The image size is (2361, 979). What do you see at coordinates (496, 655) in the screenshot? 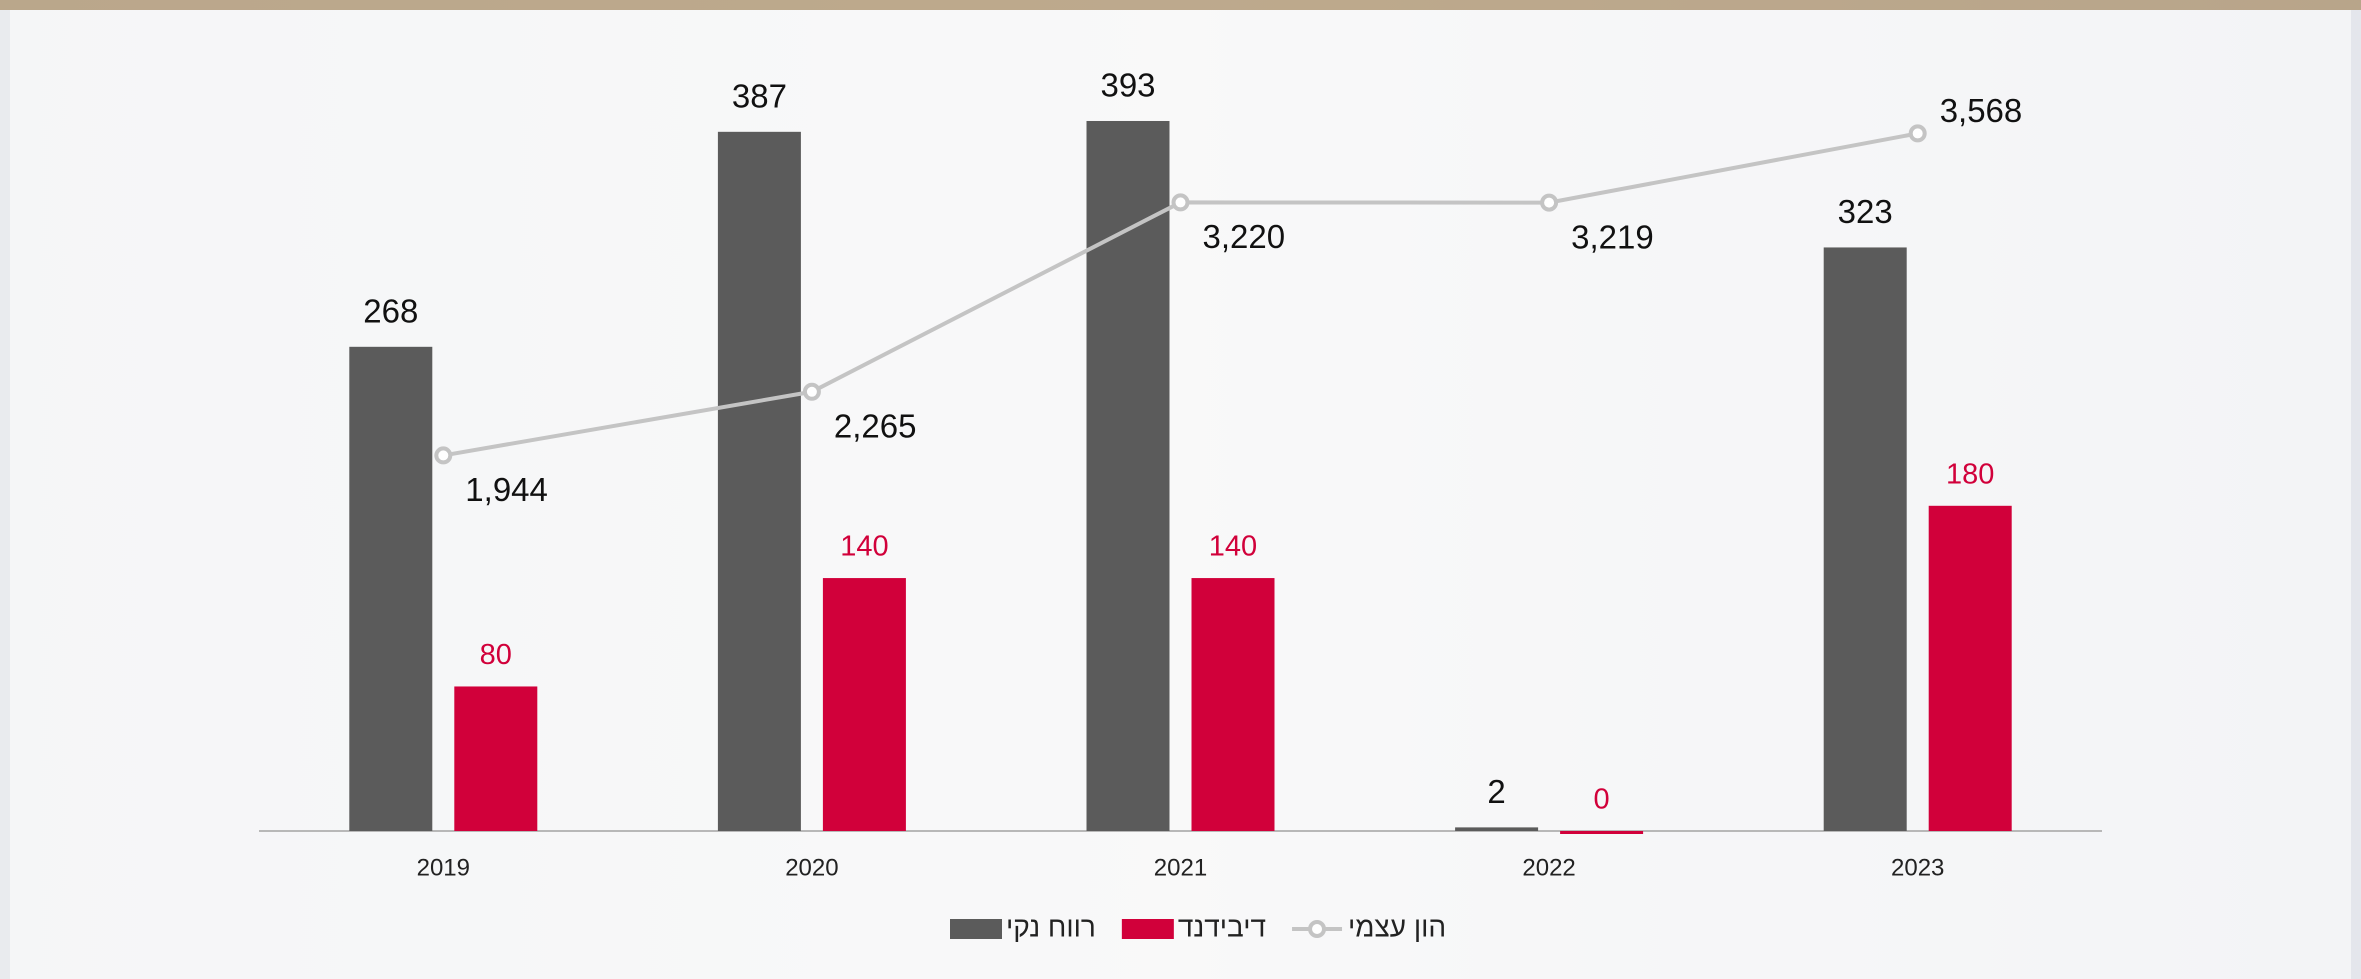
I see `bar-value-label: 80` at bounding box center [496, 655].